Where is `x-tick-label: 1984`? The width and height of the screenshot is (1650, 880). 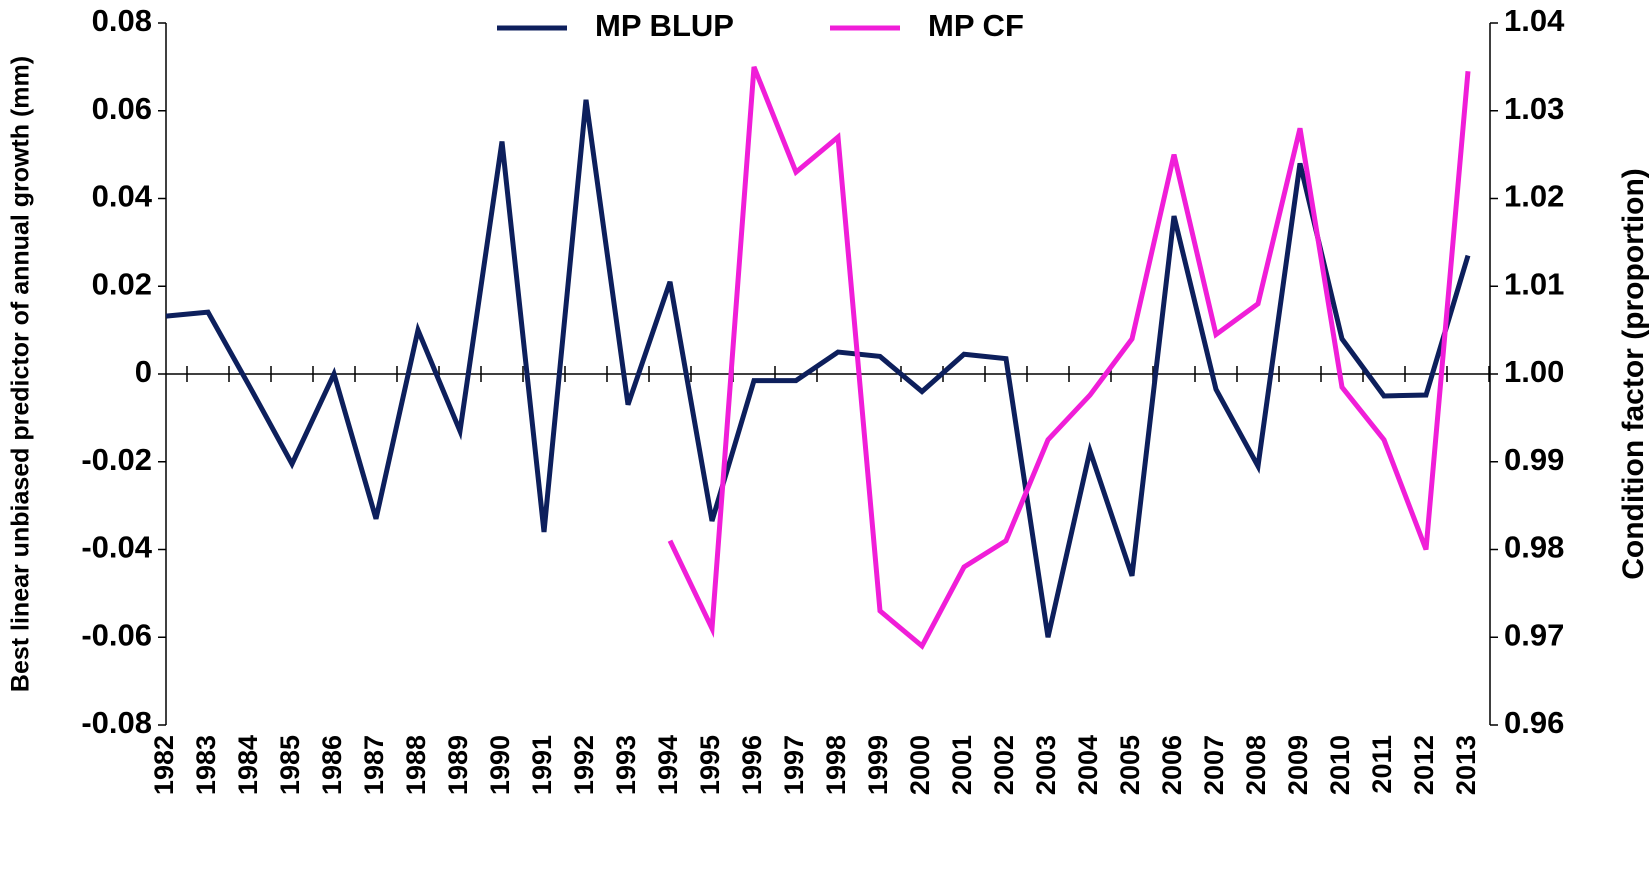
x-tick-label: 1984 is located at coordinates (248, 765).